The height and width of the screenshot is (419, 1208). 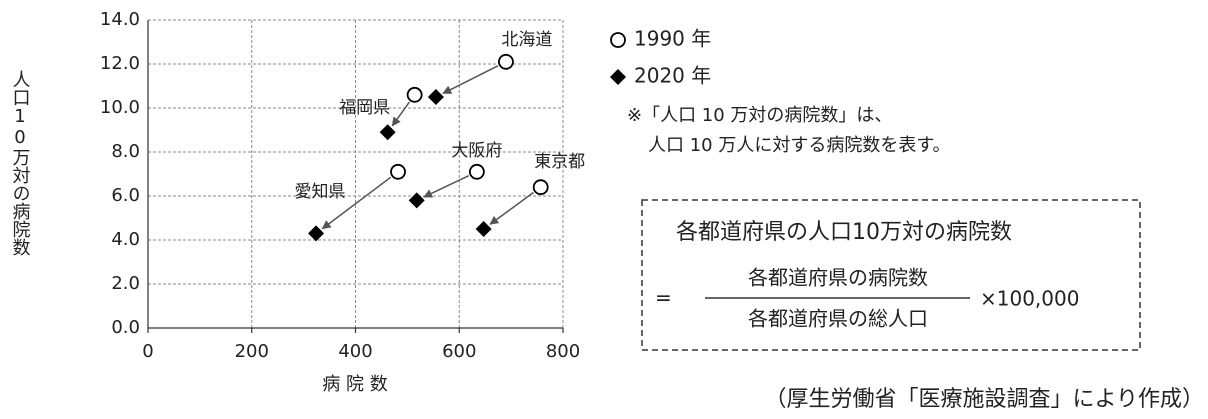 What do you see at coordinates (984, 399) in the screenshot?
I see `source: （厚生労働省「医療施設調査」により作成）` at bounding box center [984, 399].